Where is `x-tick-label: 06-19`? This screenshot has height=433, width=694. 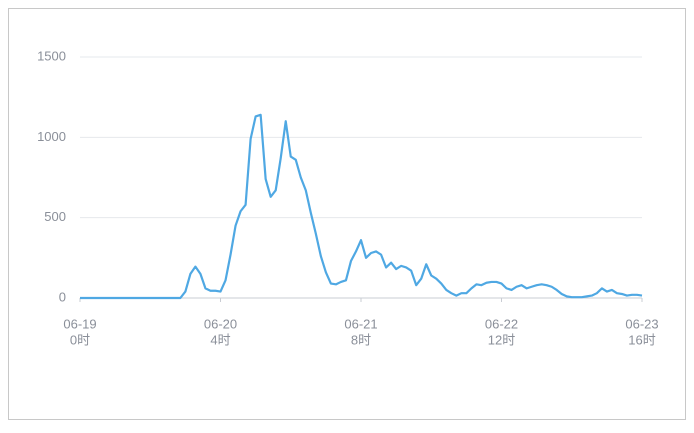 x-tick-label: 06-19 is located at coordinates (79, 323).